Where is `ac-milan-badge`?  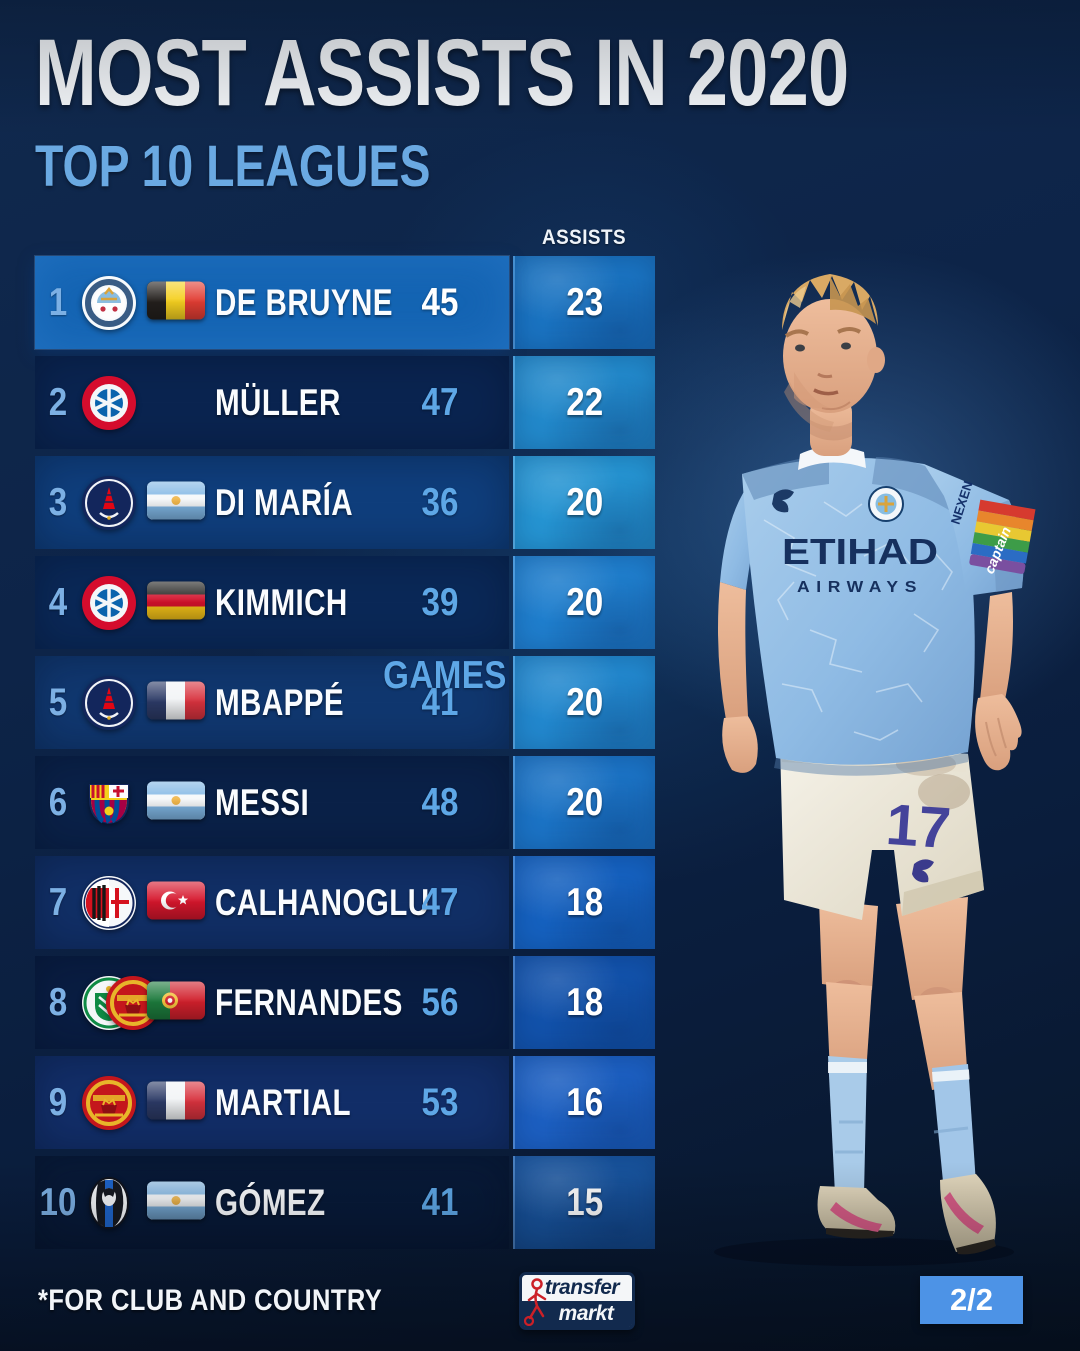 ac-milan-badge is located at coordinates (109, 903).